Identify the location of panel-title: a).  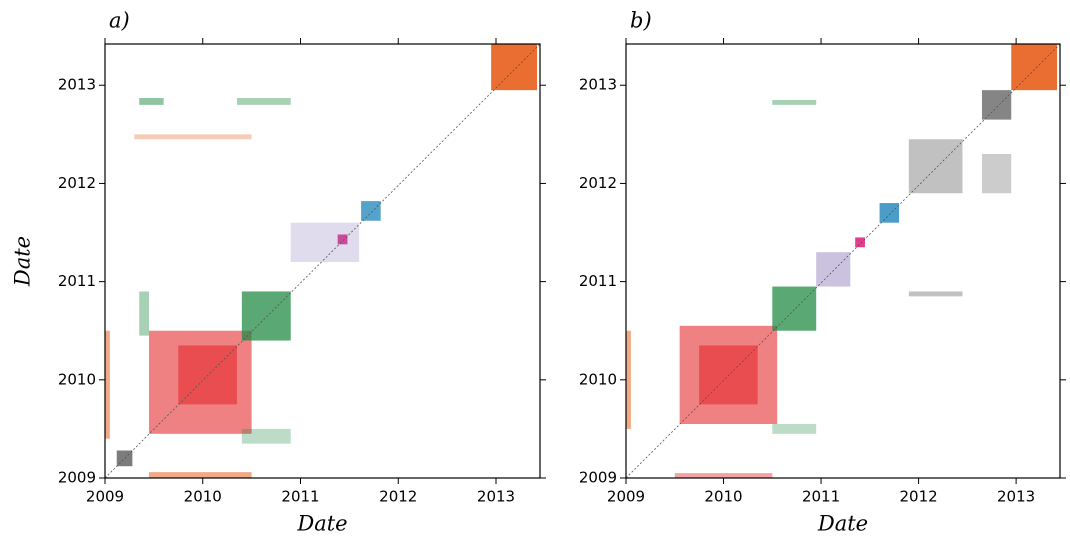
(119, 21).